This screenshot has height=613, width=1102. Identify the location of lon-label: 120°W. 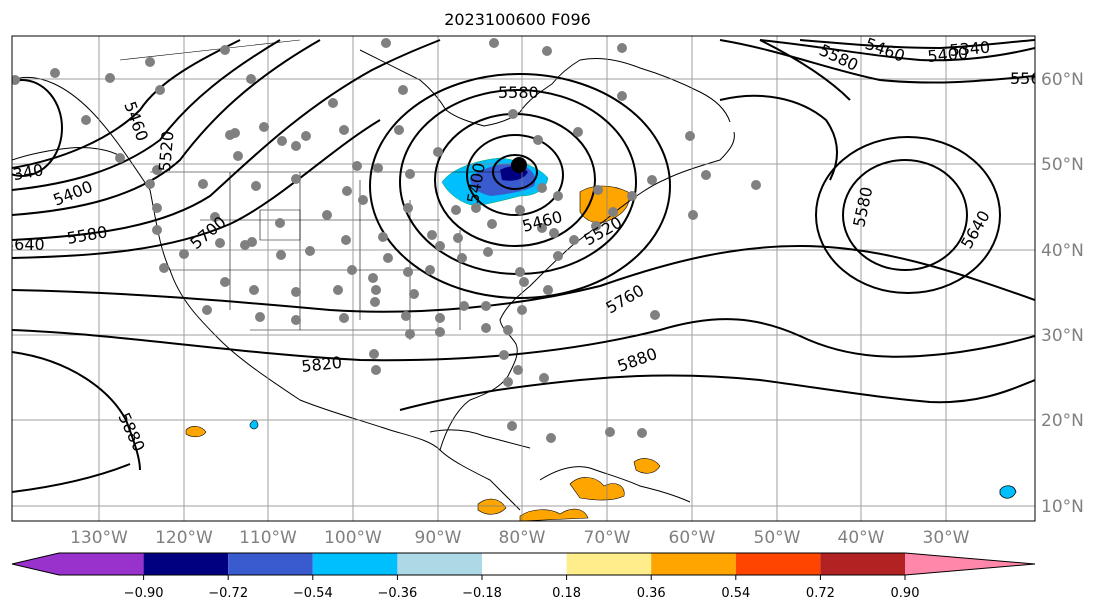
(184, 538).